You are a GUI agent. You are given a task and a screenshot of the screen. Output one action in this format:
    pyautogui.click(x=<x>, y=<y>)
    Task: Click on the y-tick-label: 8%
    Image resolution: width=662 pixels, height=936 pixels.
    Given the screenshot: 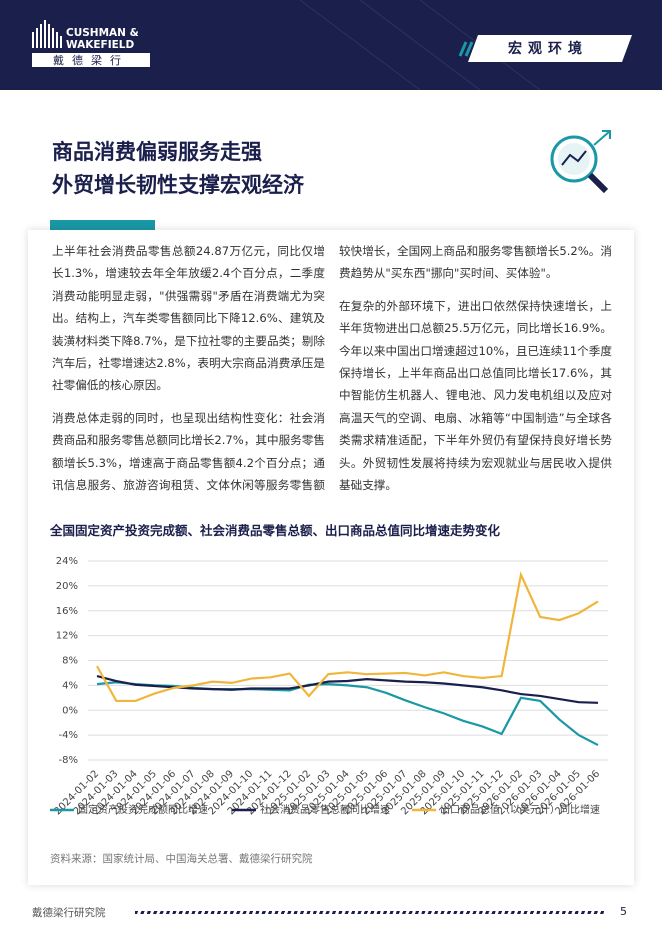 What is the action you would take?
    pyautogui.click(x=70, y=661)
    